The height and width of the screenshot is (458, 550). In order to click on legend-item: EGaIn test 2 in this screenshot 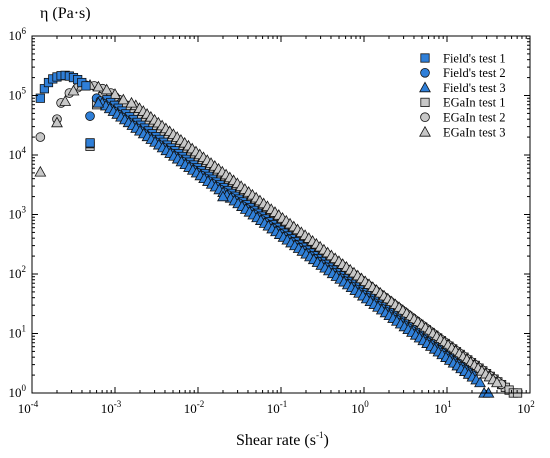, I will do `click(462, 118)`.